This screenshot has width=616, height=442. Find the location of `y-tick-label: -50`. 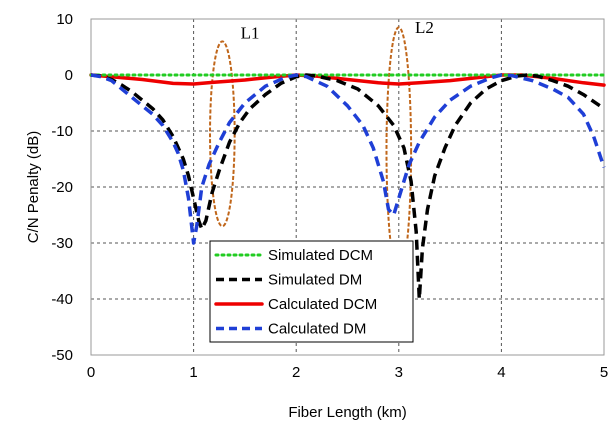

y-tick-label: -50 is located at coordinates (62, 355).